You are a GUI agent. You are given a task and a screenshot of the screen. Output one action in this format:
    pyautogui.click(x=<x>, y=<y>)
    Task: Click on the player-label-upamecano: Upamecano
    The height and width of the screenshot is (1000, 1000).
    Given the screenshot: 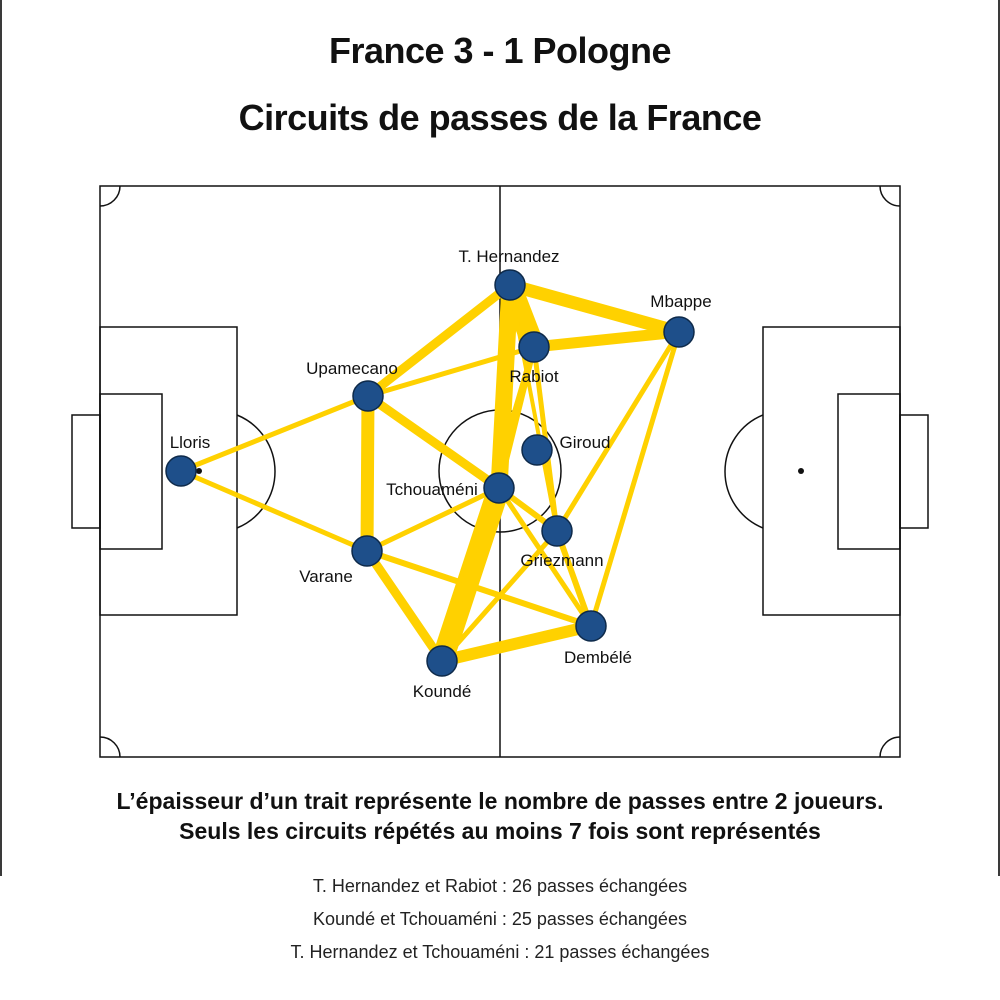 What is the action you would take?
    pyautogui.click(x=352, y=368)
    